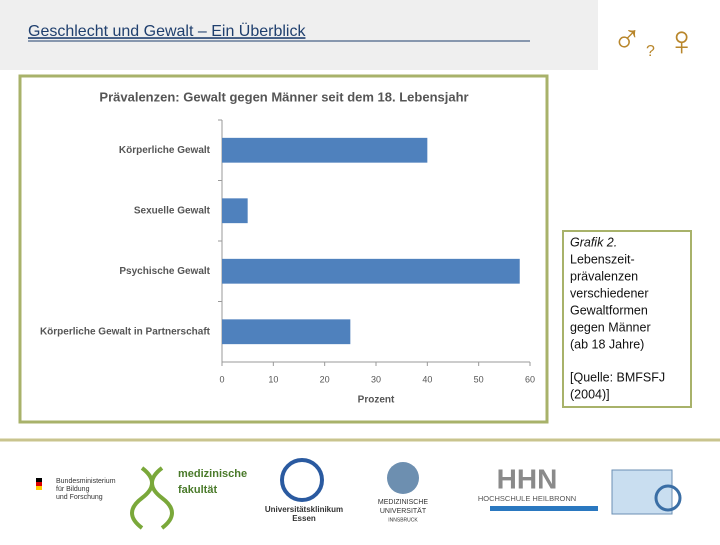 The width and height of the screenshot is (720, 545). What do you see at coordinates (172, 210) in the screenshot?
I see `y-tick-label: Sexuelle Gewalt` at bounding box center [172, 210].